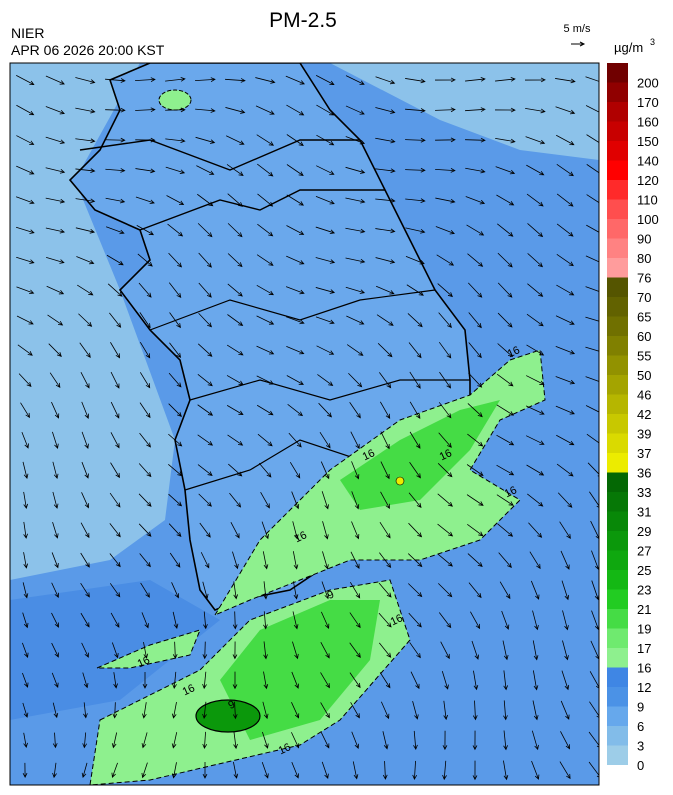 The width and height of the screenshot is (673, 795). I want to click on wind-key-label: 5 m/s, so click(577, 29).